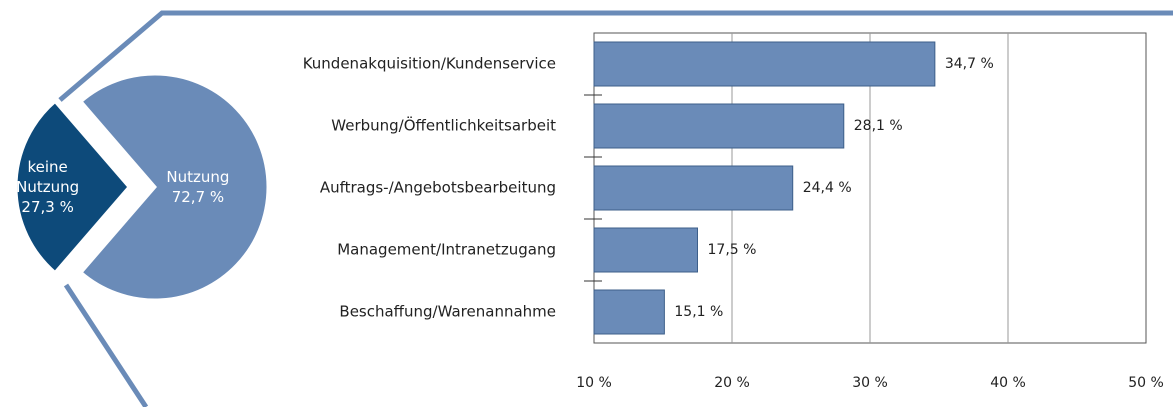  I want to click on bar-value-label: 17,5 %, so click(732, 250).